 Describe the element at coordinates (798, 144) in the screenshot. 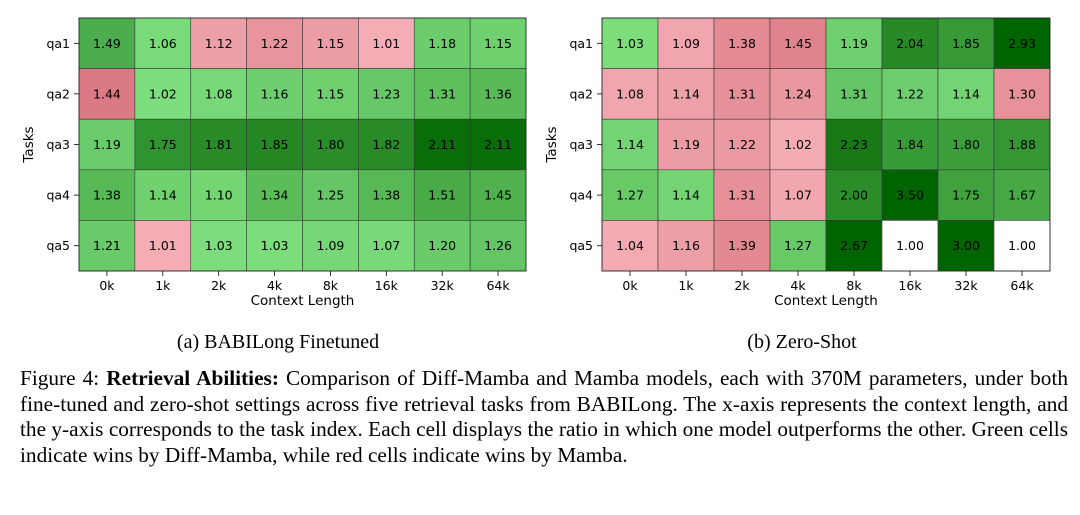

I see `cell-value-label: 1.02` at that location.